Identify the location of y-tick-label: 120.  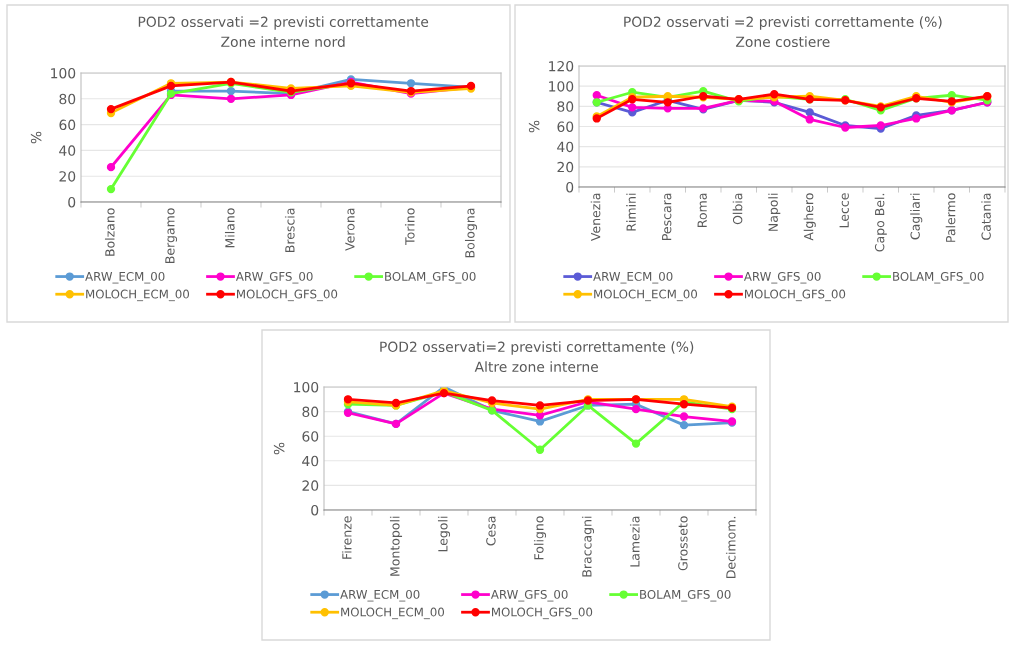
(561, 66).